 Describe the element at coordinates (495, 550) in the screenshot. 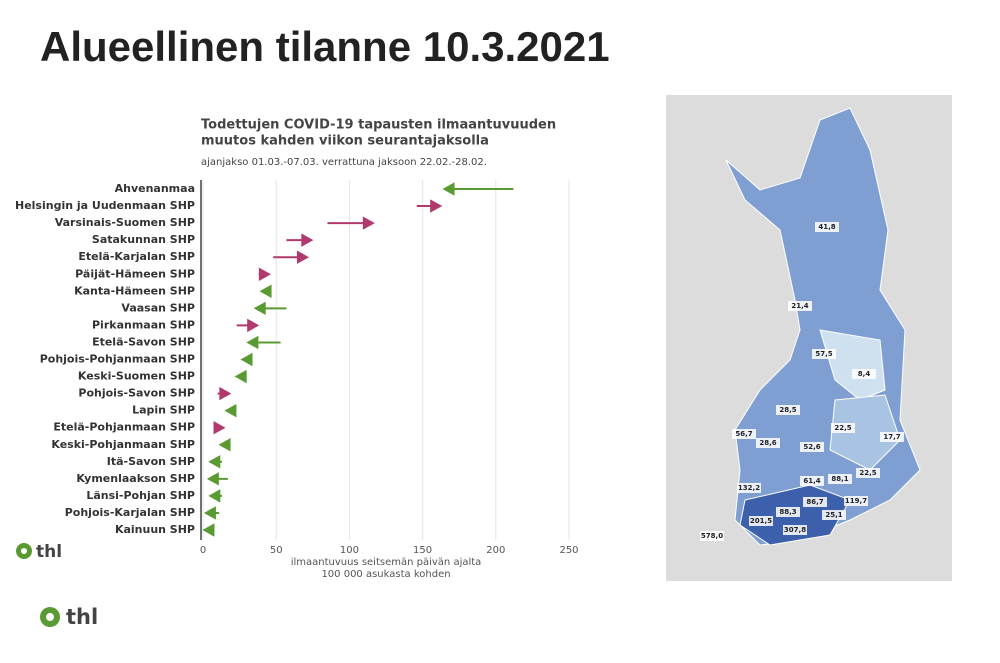

I see `x-tick-label: 200` at that location.